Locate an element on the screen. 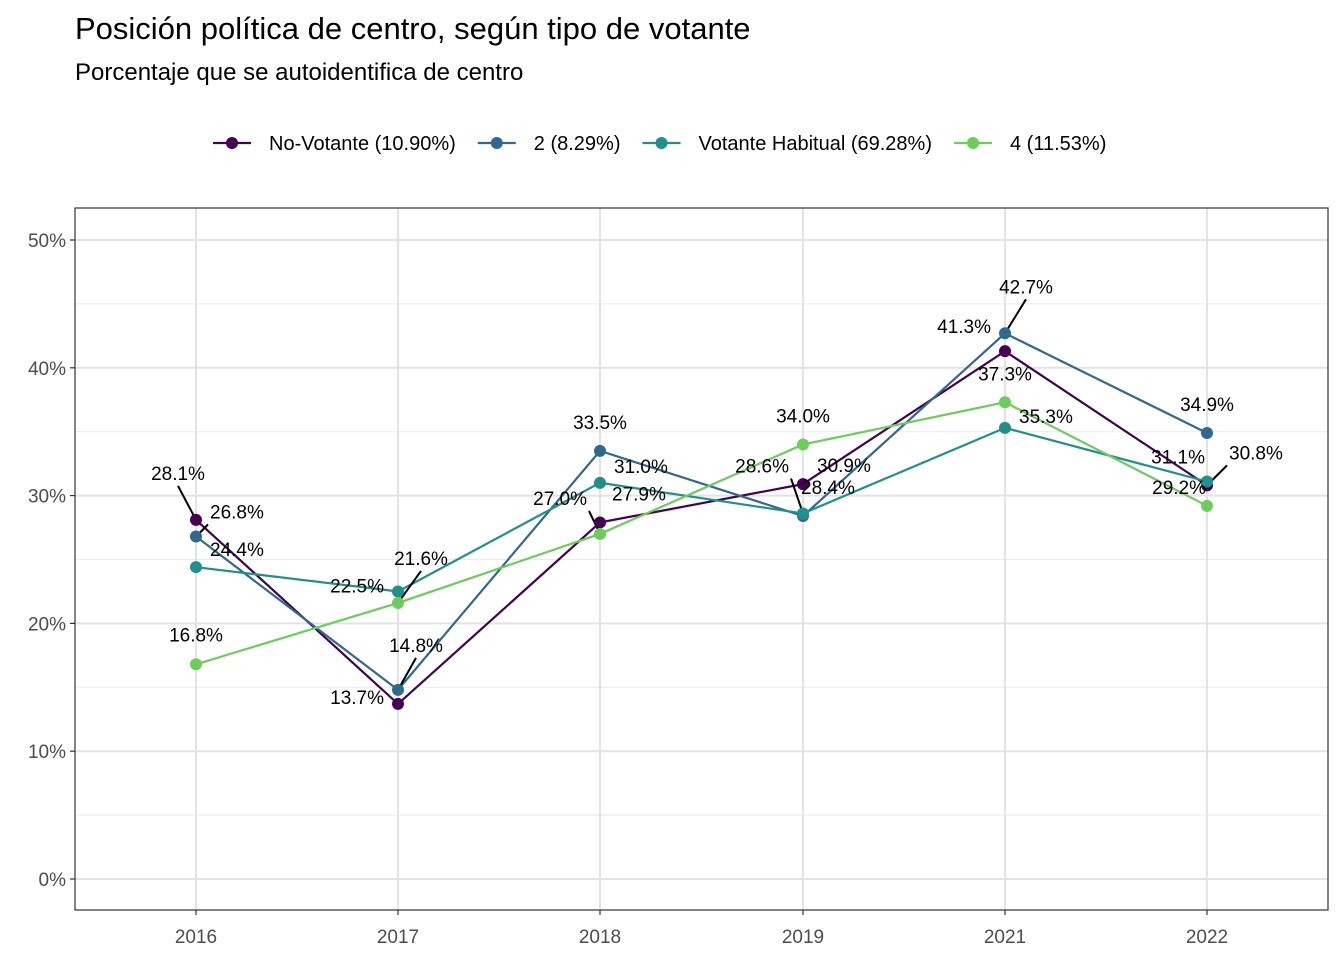  y-tick-label: 10% is located at coordinates (47, 752).